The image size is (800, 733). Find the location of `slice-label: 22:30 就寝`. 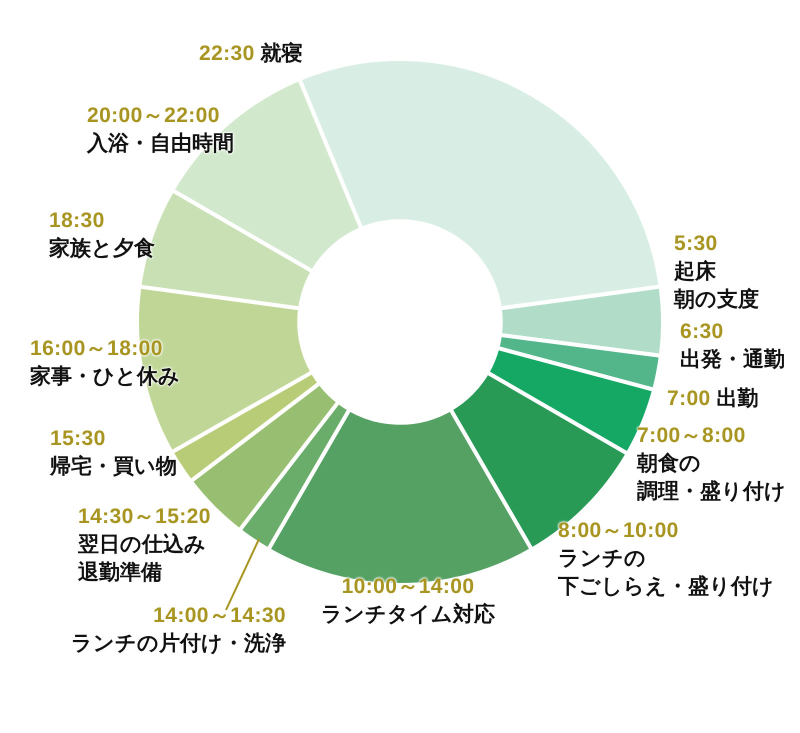

slice-label: 22:30 就寝 is located at coordinates (251, 53).